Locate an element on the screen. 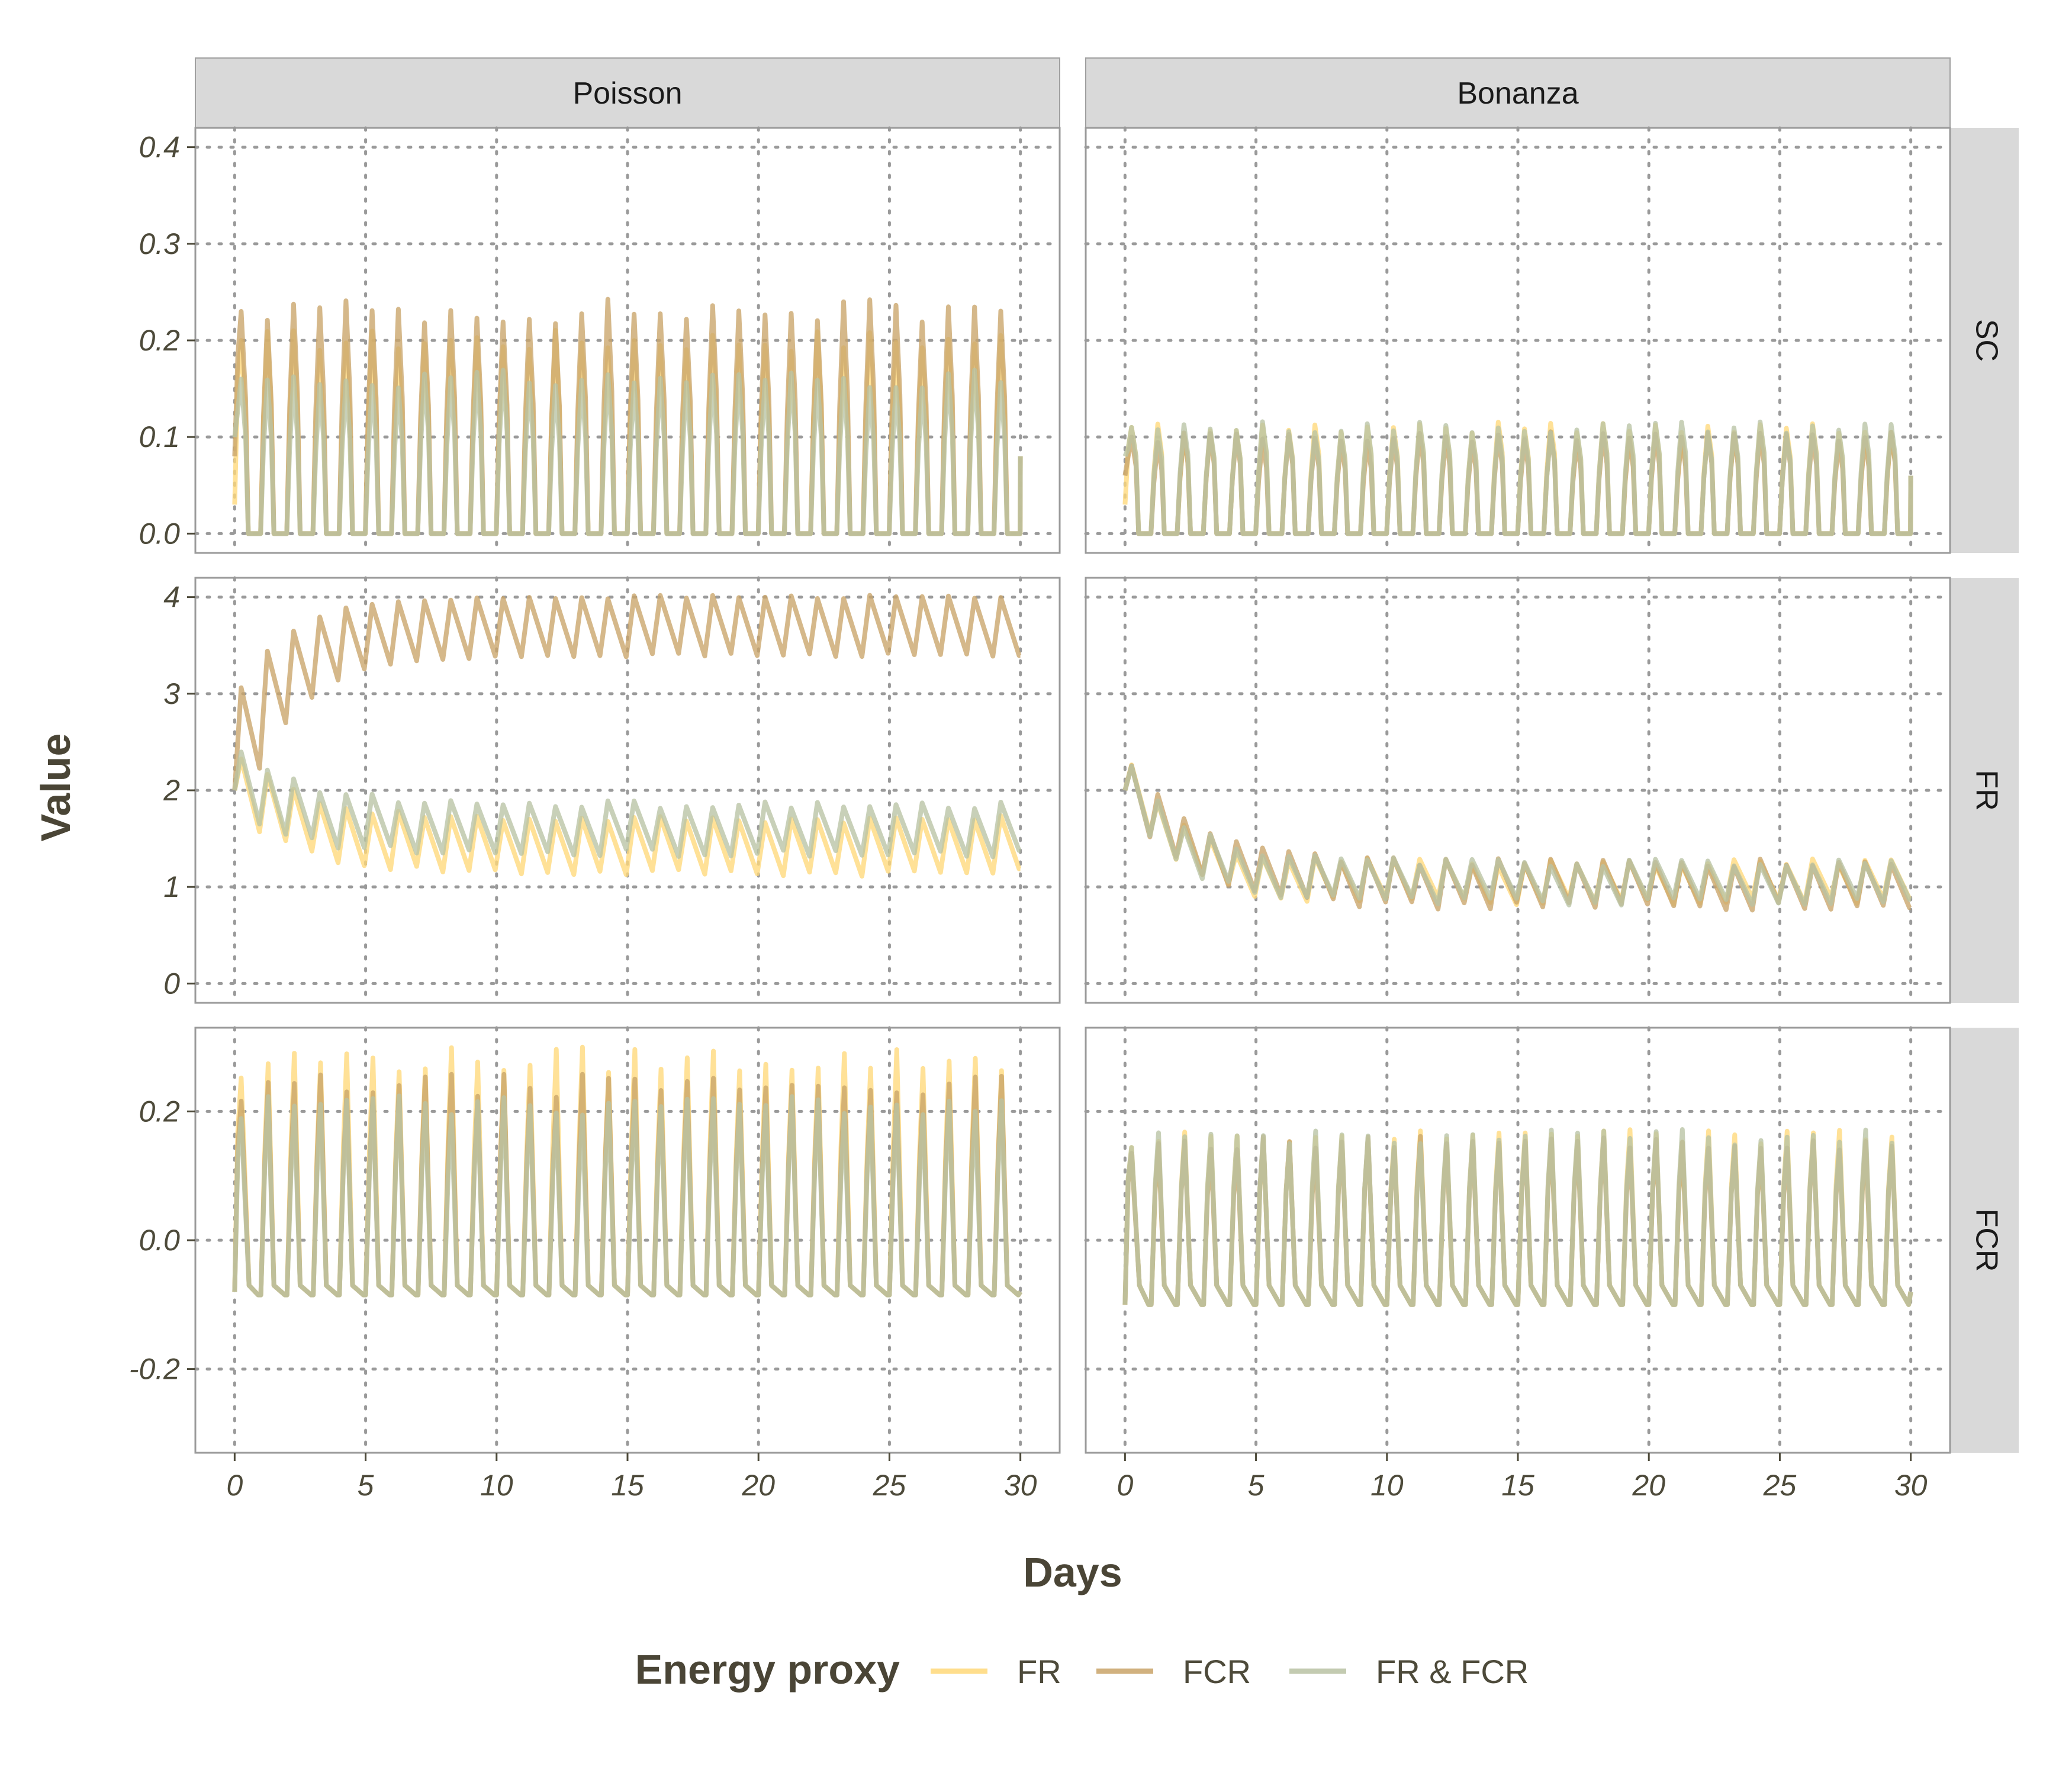  y-tick-label: 3 is located at coordinates (171, 693).